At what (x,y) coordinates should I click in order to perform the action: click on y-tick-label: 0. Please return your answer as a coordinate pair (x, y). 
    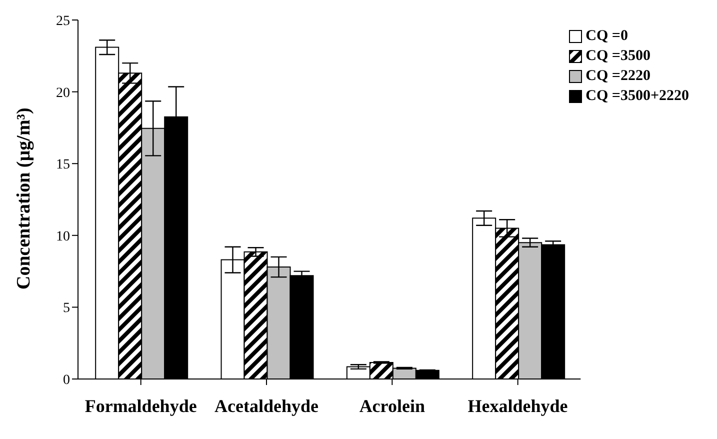
    Looking at the image, I should click on (66, 380).